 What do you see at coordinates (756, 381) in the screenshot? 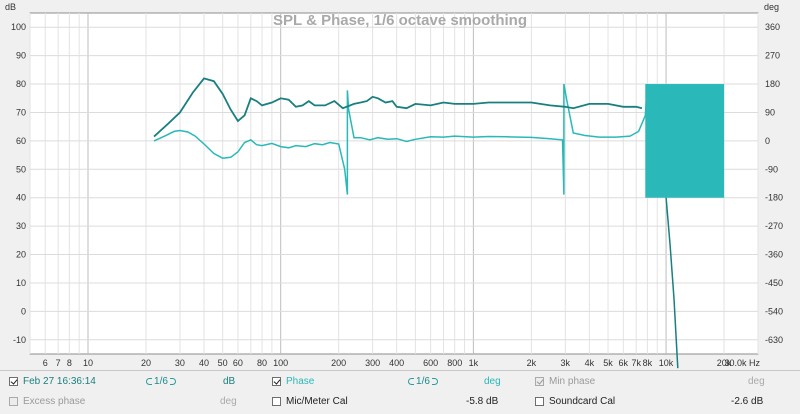
I see `min-phase-unit: deg` at bounding box center [756, 381].